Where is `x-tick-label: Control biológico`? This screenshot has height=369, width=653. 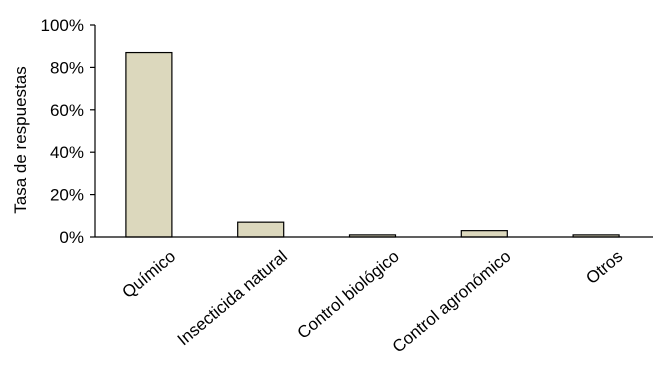
x-tick-label: Control biológico is located at coordinates (348, 295).